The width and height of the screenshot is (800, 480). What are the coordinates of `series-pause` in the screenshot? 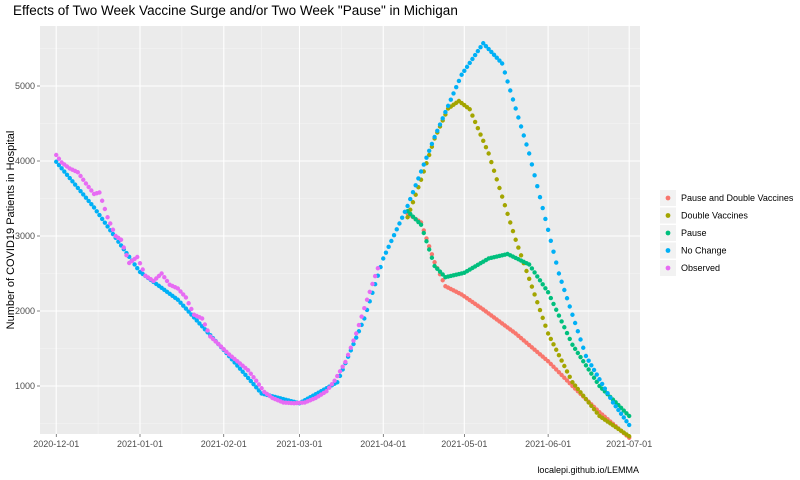 It's located at (518, 314).